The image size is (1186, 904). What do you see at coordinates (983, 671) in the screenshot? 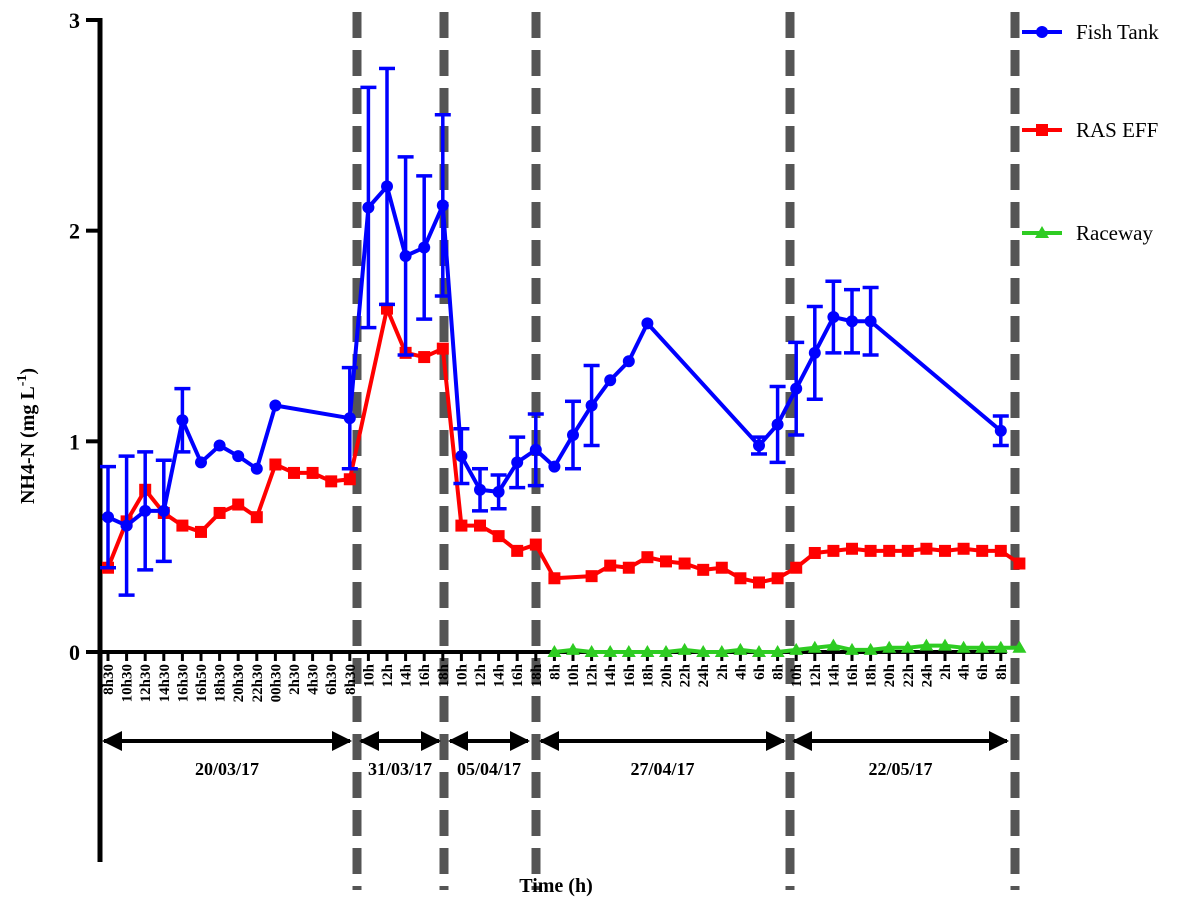
I see `x-tick-label: 6h` at bounding box center [983, 671].